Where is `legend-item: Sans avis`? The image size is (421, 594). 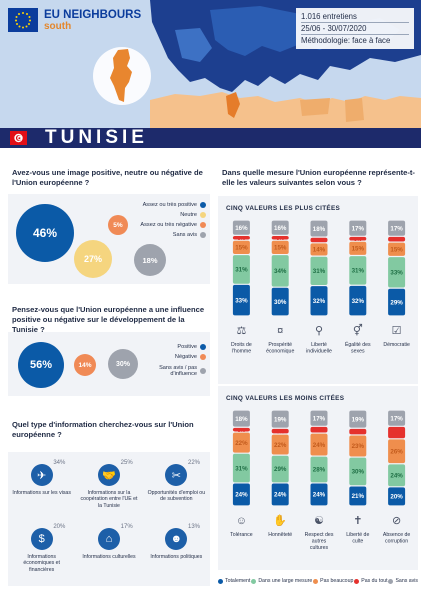
legend-item: Sans avis is located at coordinates (403, 581).